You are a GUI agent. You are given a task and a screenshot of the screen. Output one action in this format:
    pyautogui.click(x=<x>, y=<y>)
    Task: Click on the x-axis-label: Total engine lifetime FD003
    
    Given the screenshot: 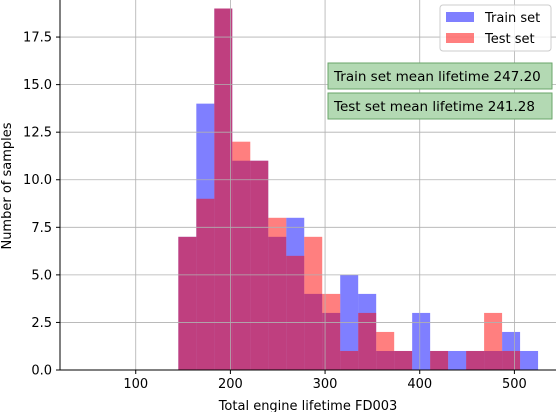 What is the action you would take?
    pyautogui.click(x=308, y=405)
    